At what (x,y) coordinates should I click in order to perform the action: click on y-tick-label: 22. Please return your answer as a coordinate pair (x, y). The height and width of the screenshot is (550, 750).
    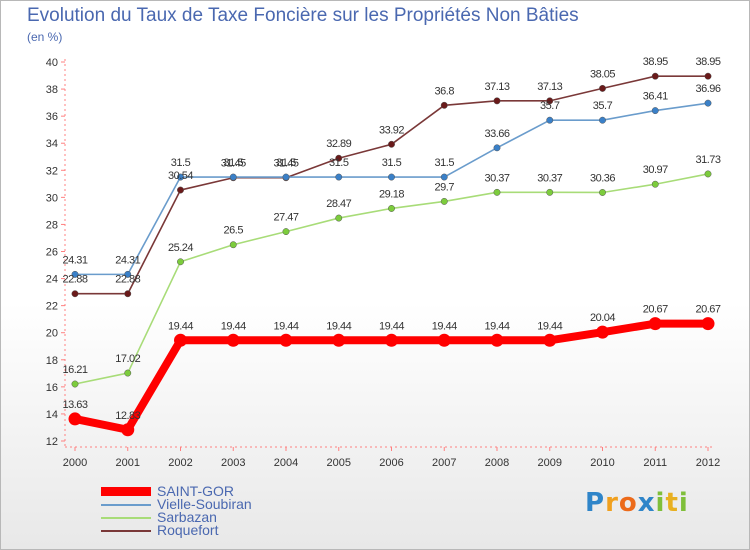
    Looking at the image, I should click on (52, 307).